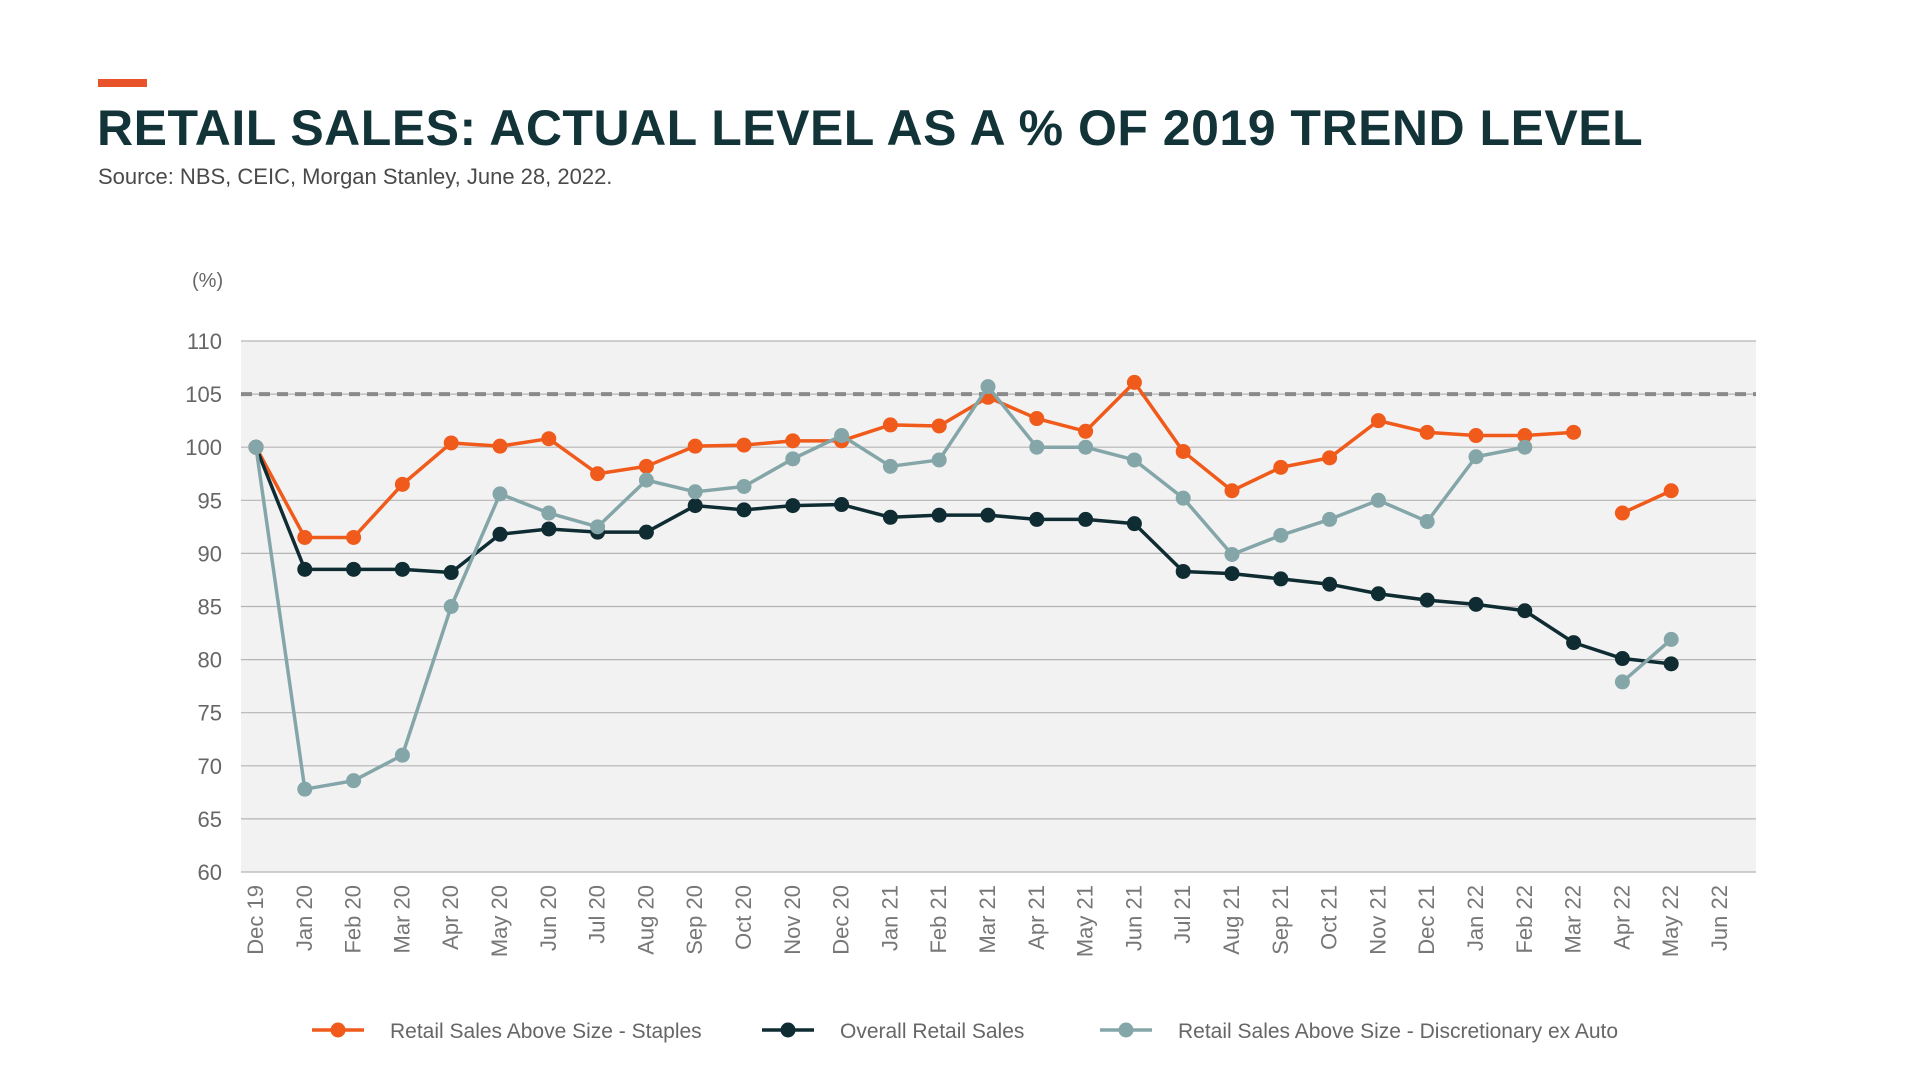  What do you see at coordinates (204, 341) in the screenshot?
I see `y-tick-label: 110` at bounding box center [204, 341].